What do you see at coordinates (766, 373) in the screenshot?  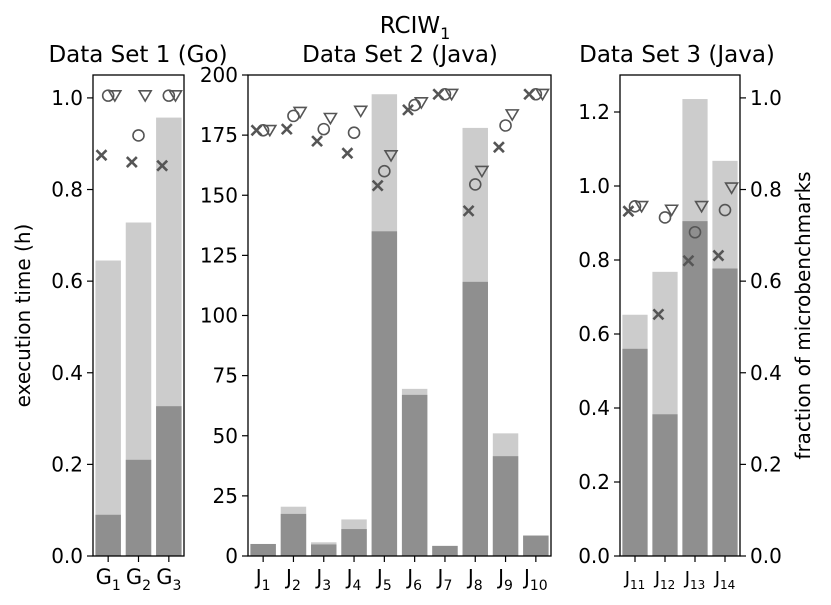 I see `y2-tick-label: 0.4` at bounding box center [766, 373].